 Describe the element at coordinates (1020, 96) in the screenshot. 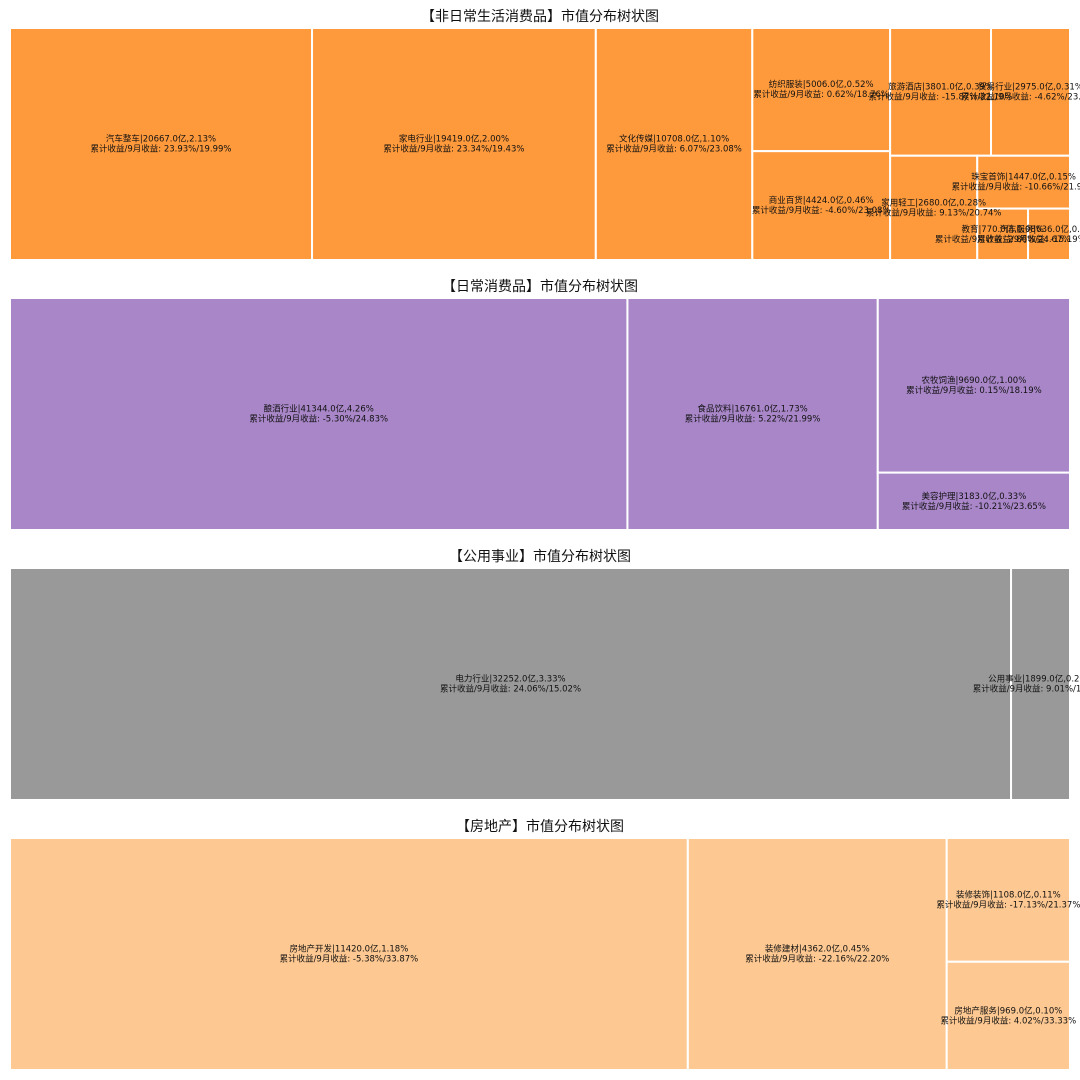

I see `cell-detail: 累计收益/9月收益: -4.62%/23.56%` at that location.